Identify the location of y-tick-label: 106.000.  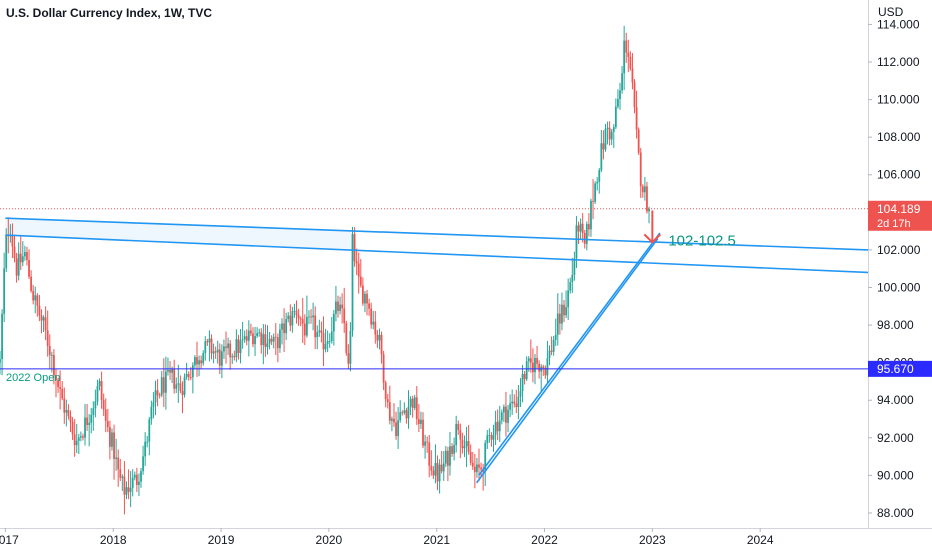
(899, 175).